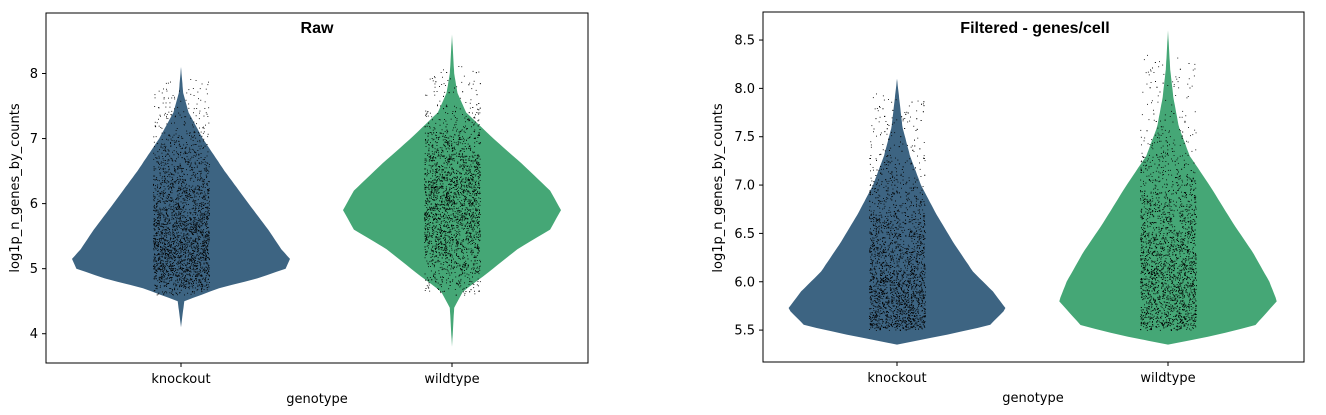 The image size is (1326, 415). What do you see at coordinates (744, 234) in the screenshot?
I see `y-tick-label: 6.5` at bounding box center [744, 234].